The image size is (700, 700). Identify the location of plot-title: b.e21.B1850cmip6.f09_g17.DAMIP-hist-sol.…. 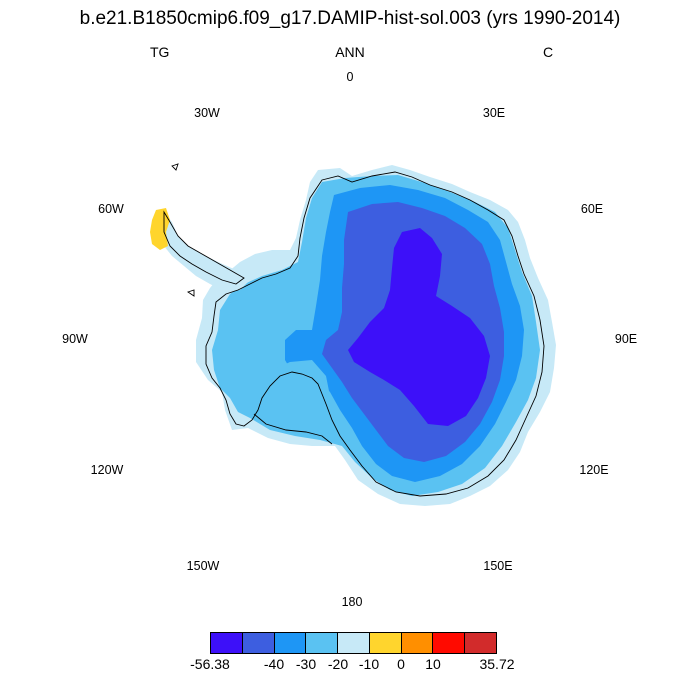
(350, 18).